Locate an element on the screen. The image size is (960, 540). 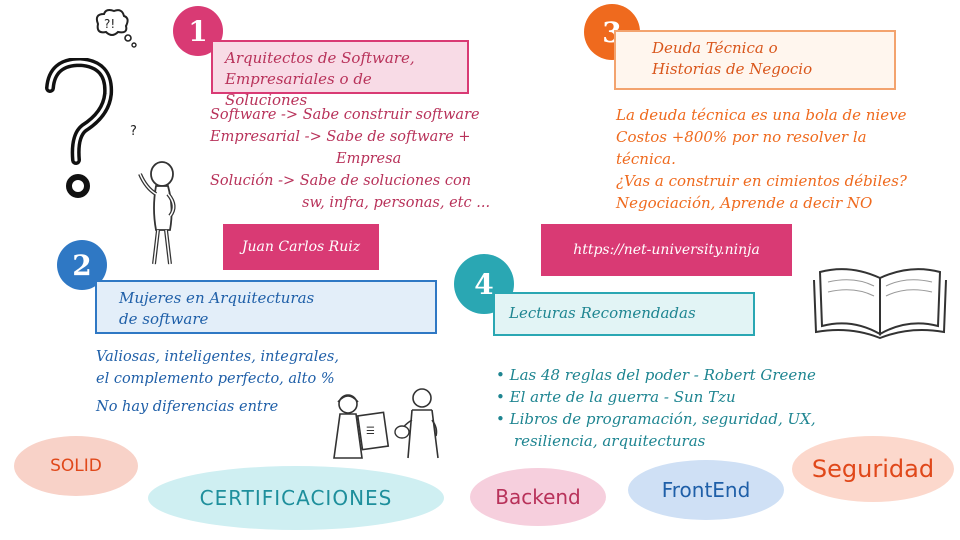
section3-title-line2: Historias de Negocio is located at coordinates (732, 69).